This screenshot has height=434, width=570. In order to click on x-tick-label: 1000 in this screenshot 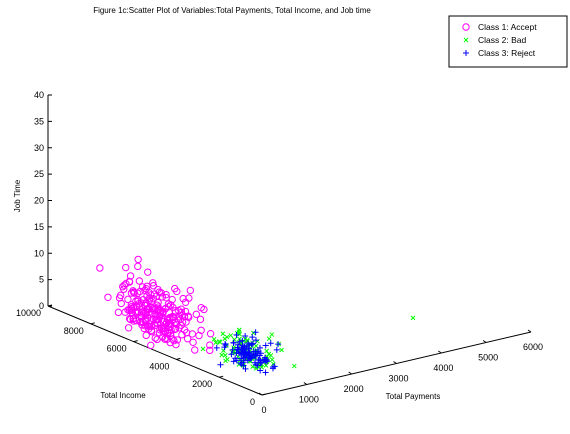, I will do `click(309, 400)`.